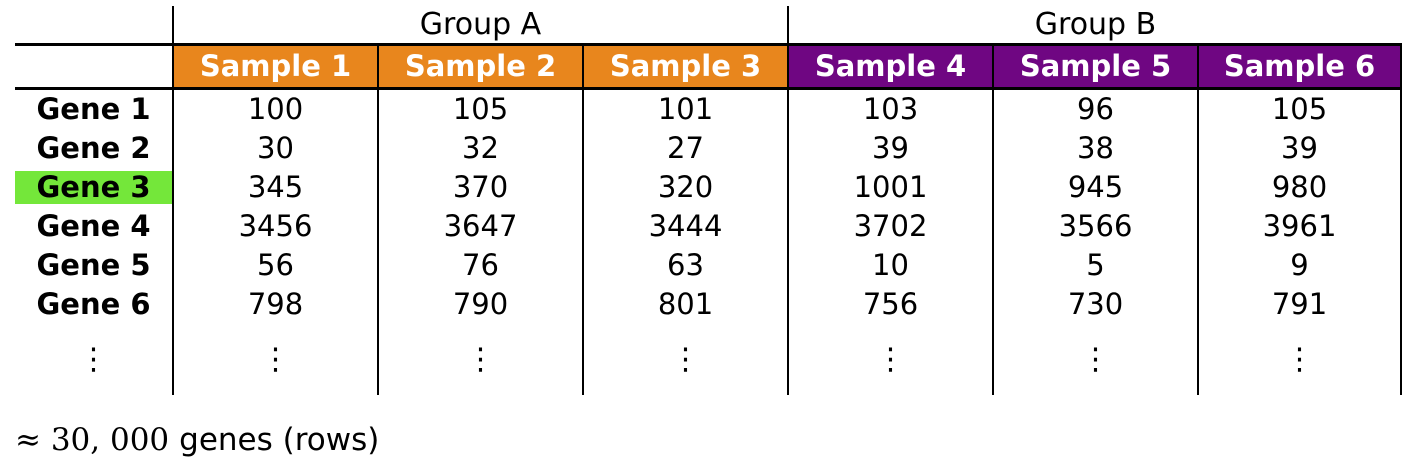 This screenshot has width=1411, height=471. I want to click on table-row-gene-5: Gene 5 56 76 63 10 5 9, so click(710, 265).